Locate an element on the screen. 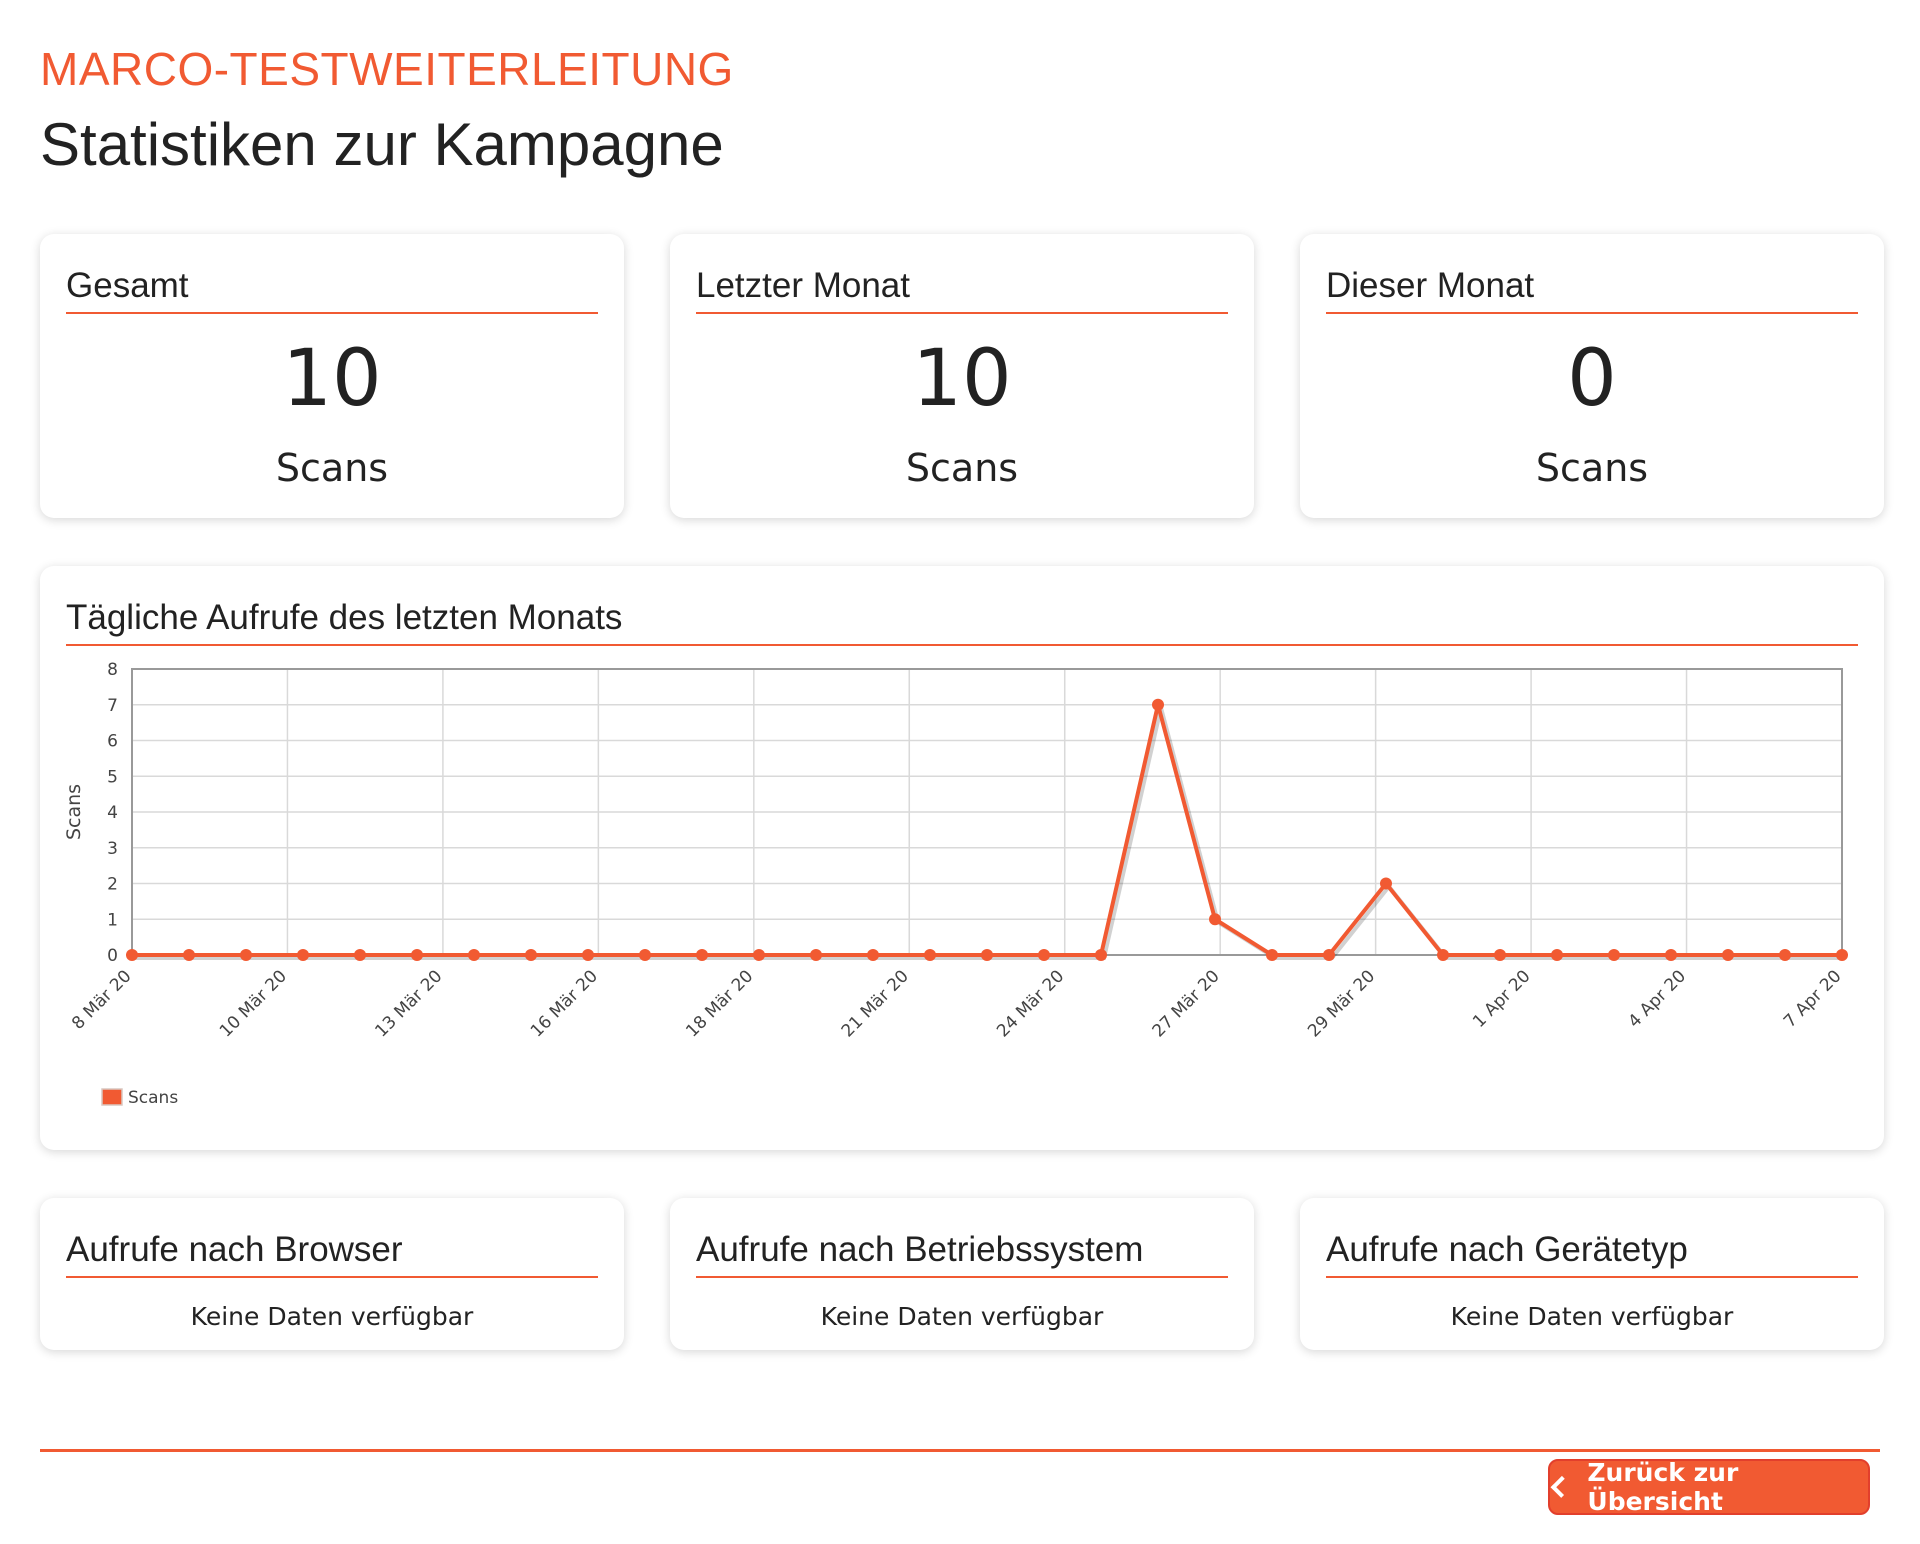 This screenshot has width=1920, height=1544. x-tick-label: 7 Apr 20 is located at coordinates (1813, 999).